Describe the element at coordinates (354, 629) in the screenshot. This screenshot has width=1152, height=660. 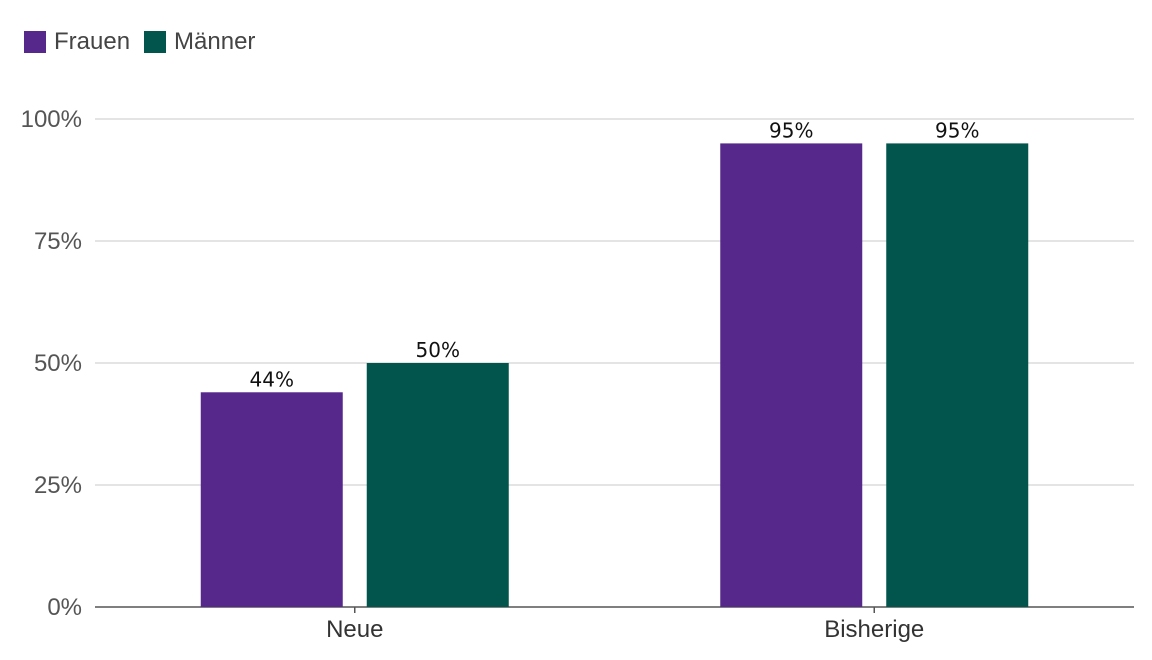
I see `x-category-label: Neue` at that location.